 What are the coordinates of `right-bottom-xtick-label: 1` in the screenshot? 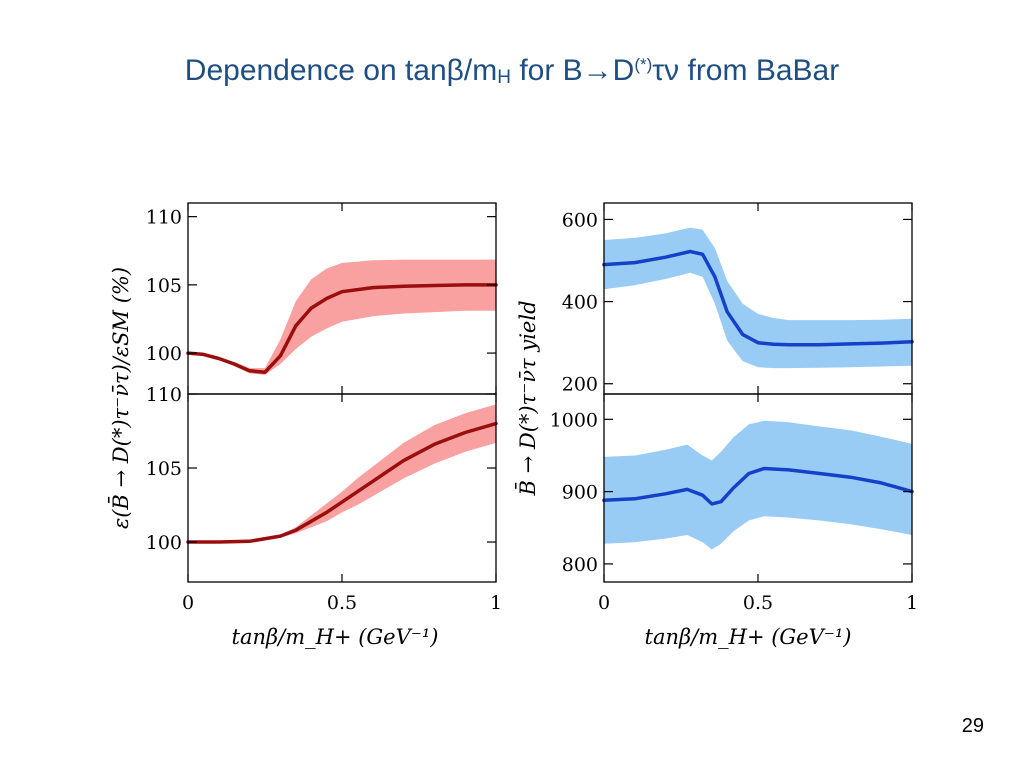 It's located at (912, 603).